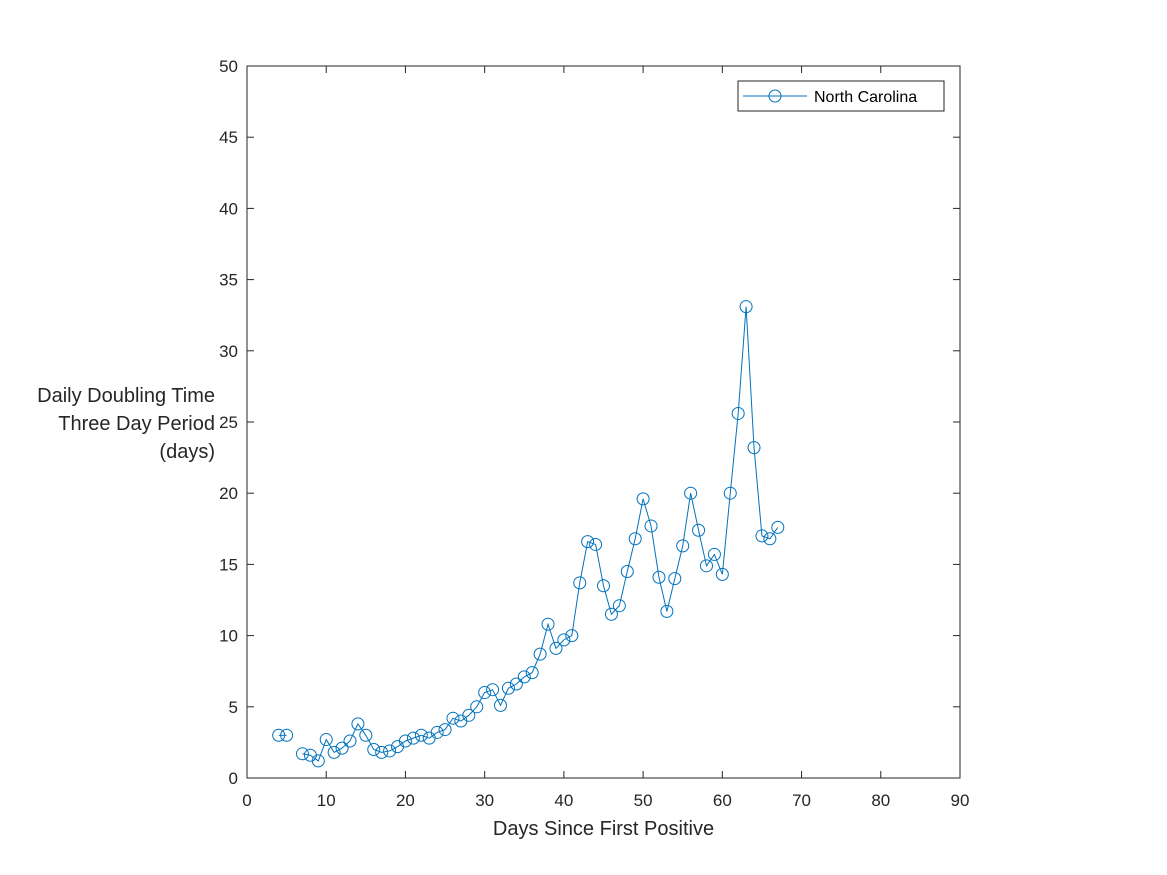  What do you see at coordinates (136, 424) in the screenshot?
I see `y-axis-label-line-2: Three Day Period` at bounding box center [136, 424].